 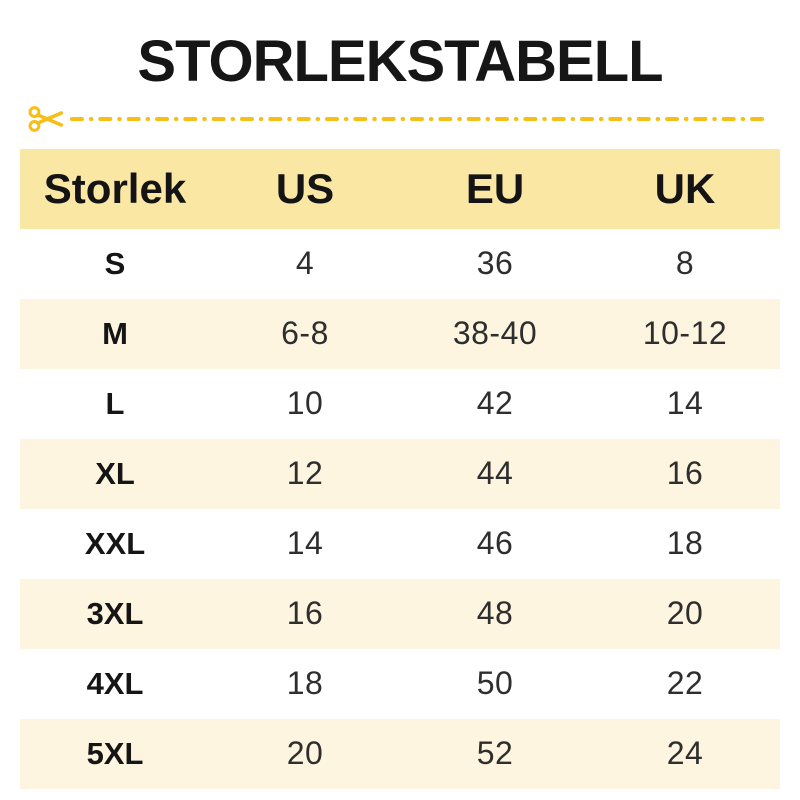 I want to click on us-value: 18, so click(x=305, y=683).